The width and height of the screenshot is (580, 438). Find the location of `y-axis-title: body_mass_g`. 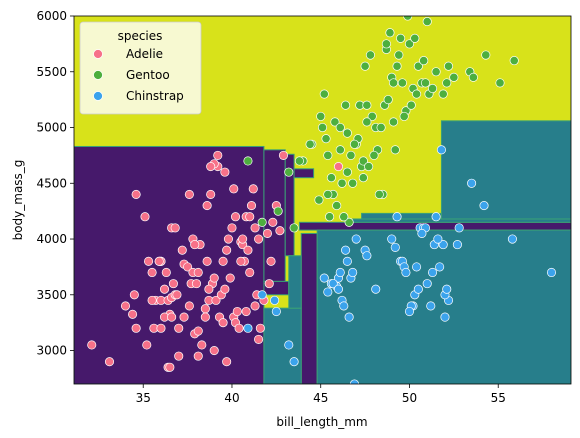

y-axis-title: body_mass_g is located at coordinates (18, 200).